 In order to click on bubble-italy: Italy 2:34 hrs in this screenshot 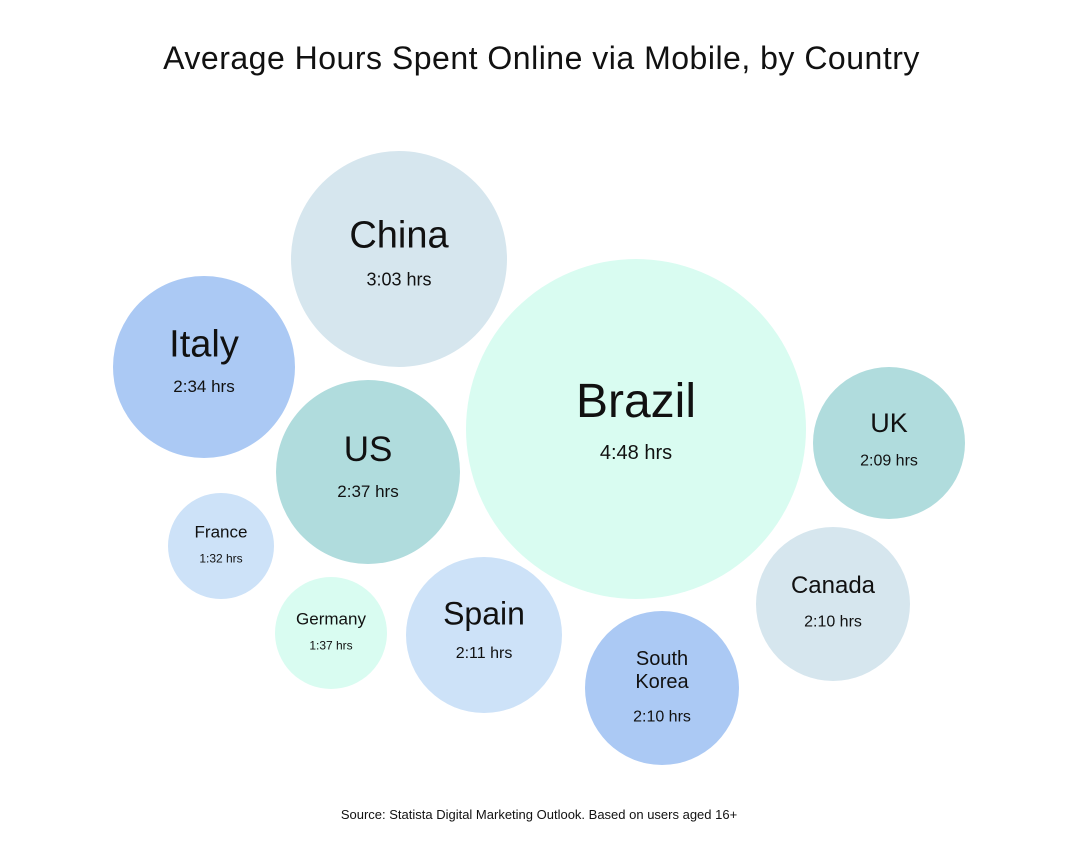, I will do `click(204, 367)`.